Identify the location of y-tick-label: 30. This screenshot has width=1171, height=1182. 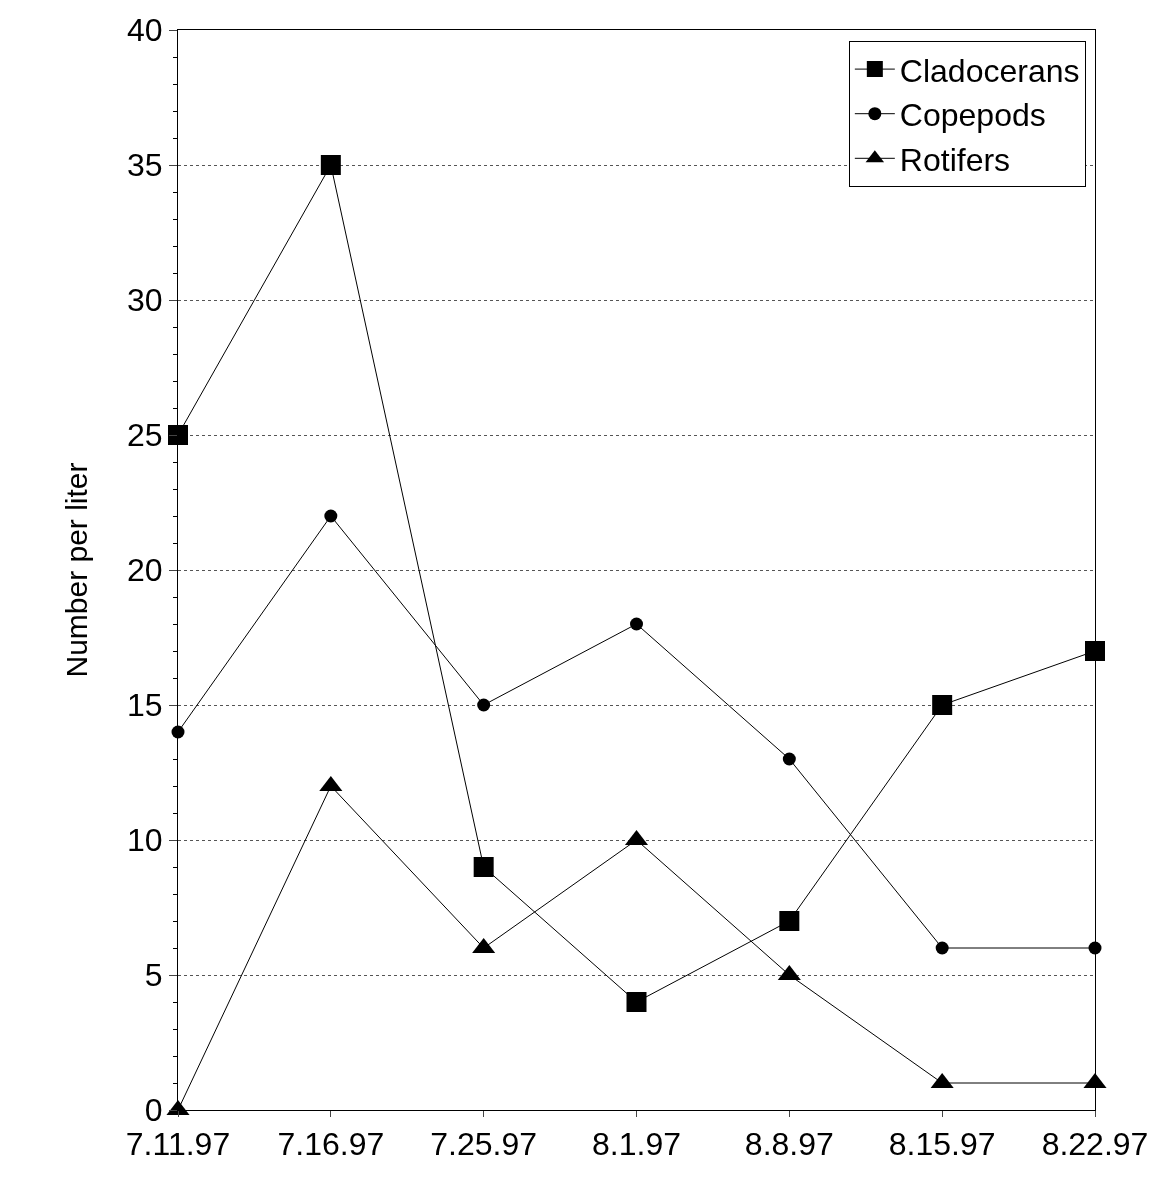
(145, 300).